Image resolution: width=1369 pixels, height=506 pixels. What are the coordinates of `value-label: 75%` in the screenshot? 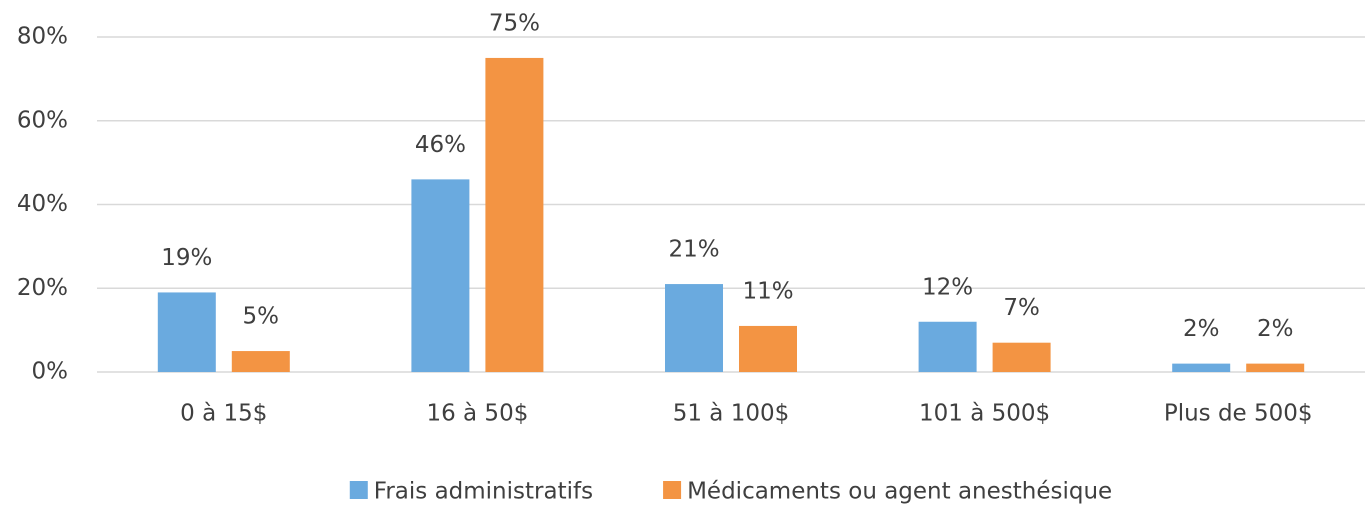 It's located at (514, 23).